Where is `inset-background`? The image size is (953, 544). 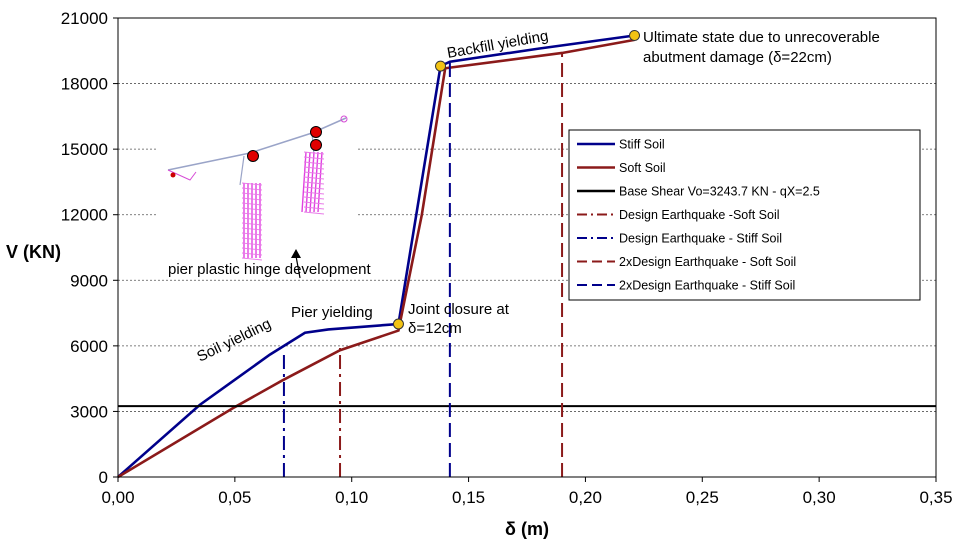
inset-background is located at coordinates (258, 187).